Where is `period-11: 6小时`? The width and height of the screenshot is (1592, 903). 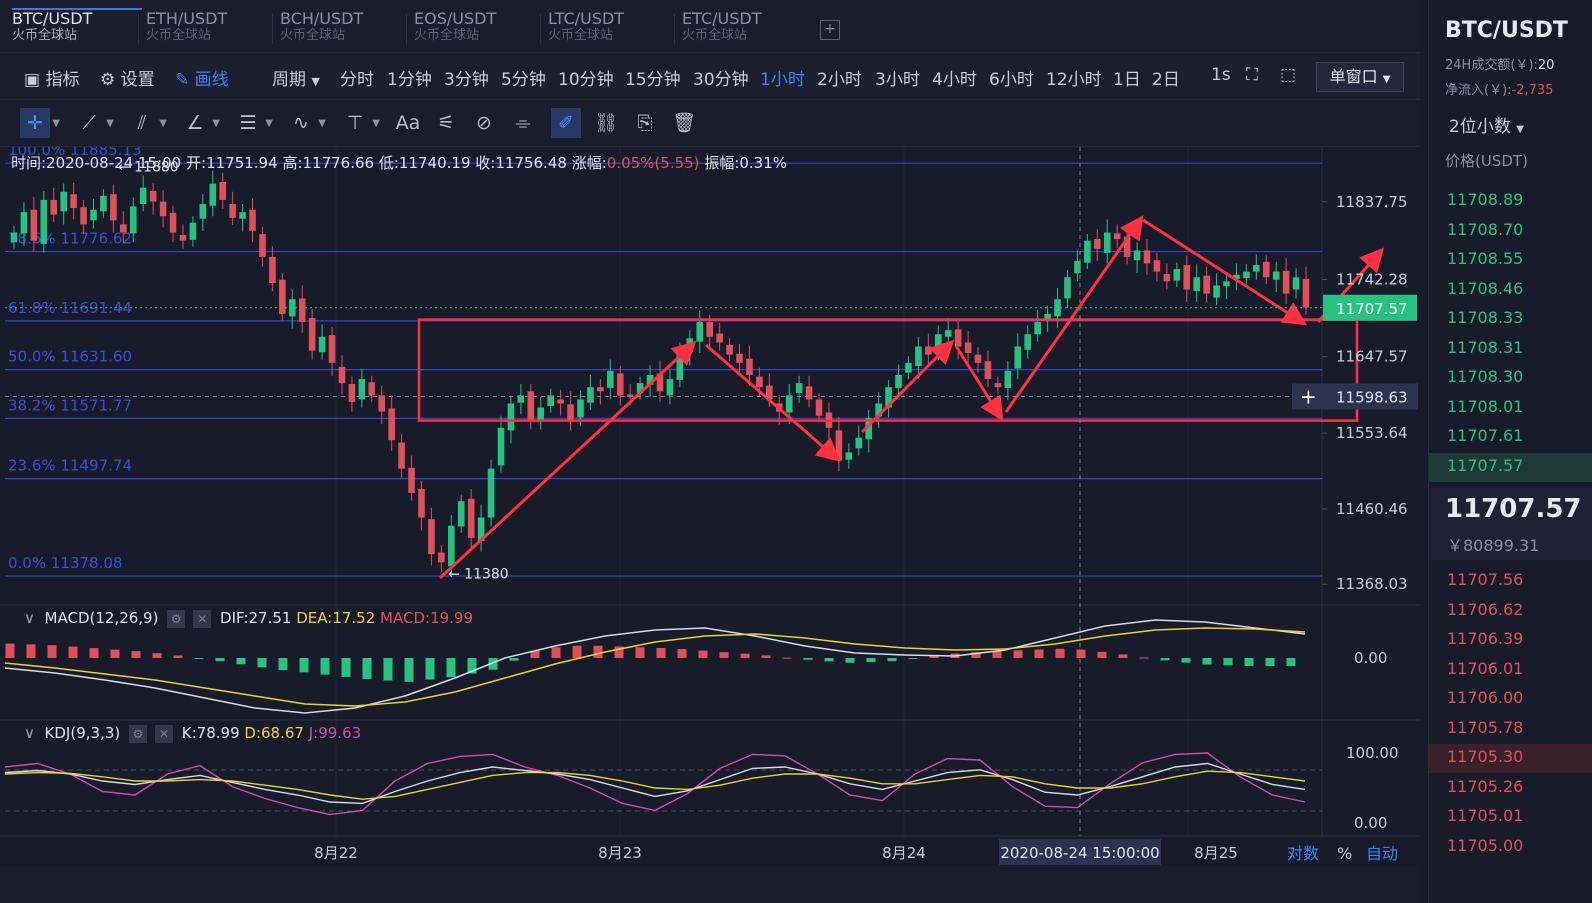 period-11: 6小时 is located at coordinates (1011, 80).